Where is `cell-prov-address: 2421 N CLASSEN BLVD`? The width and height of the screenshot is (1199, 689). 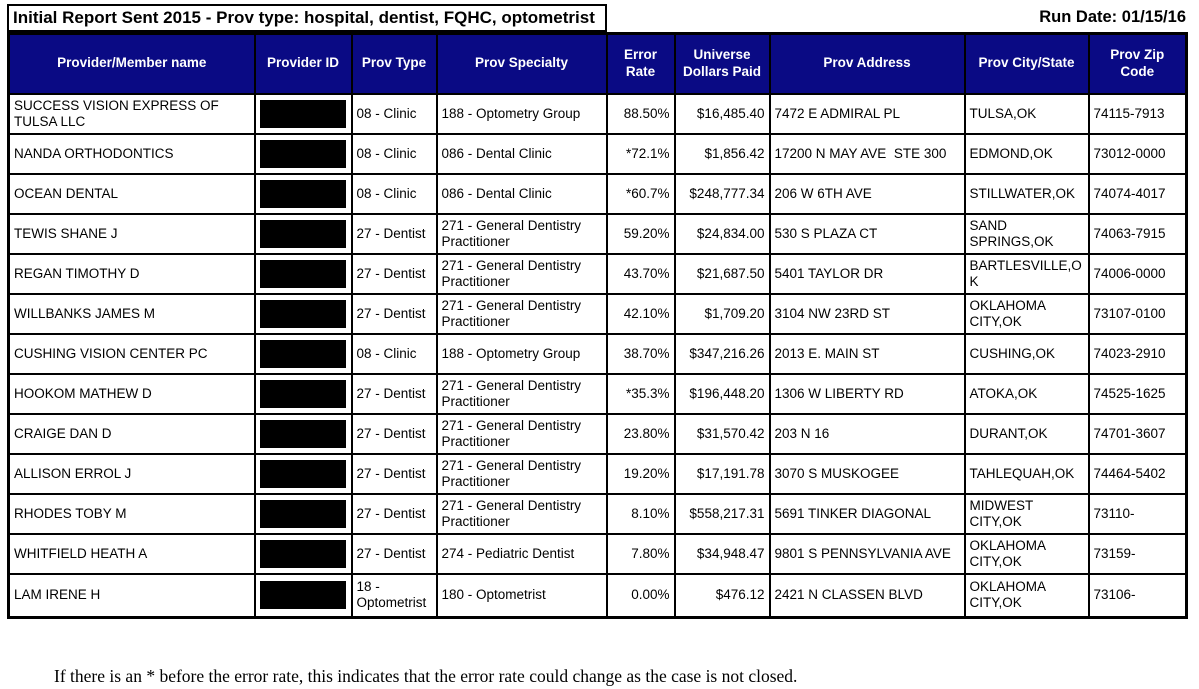
cell-prov-address: 2421 N CLASSEN BLVD is located at coordinates (867, 595).